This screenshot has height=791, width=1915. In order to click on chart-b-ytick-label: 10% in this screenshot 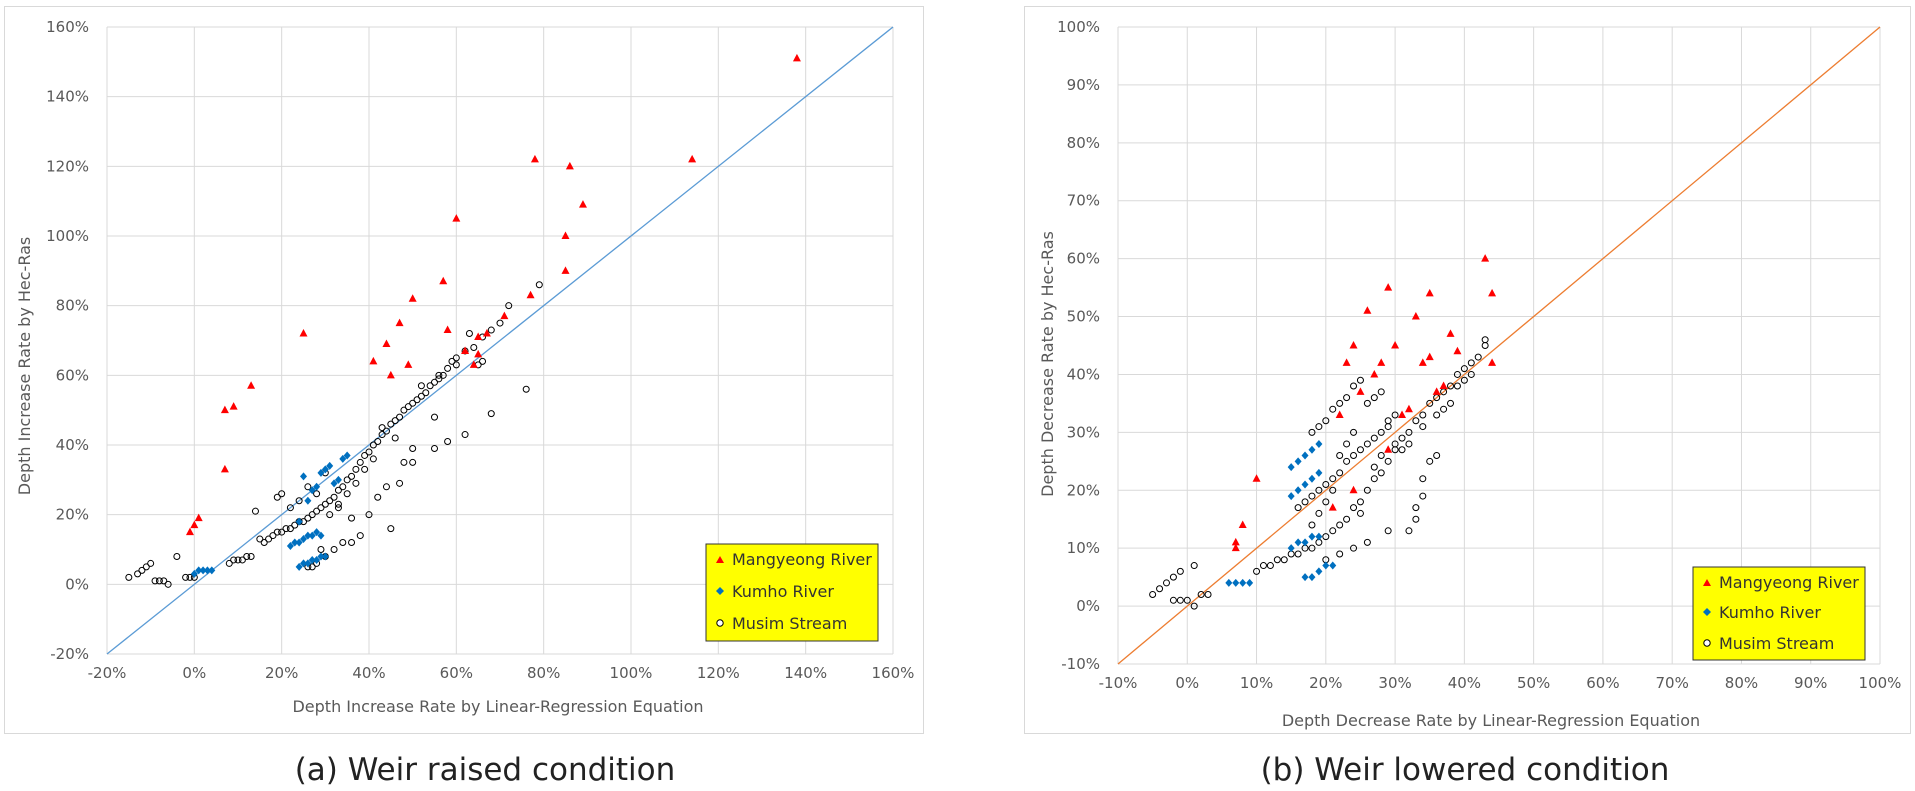, I will do `click(1083, 548)`.